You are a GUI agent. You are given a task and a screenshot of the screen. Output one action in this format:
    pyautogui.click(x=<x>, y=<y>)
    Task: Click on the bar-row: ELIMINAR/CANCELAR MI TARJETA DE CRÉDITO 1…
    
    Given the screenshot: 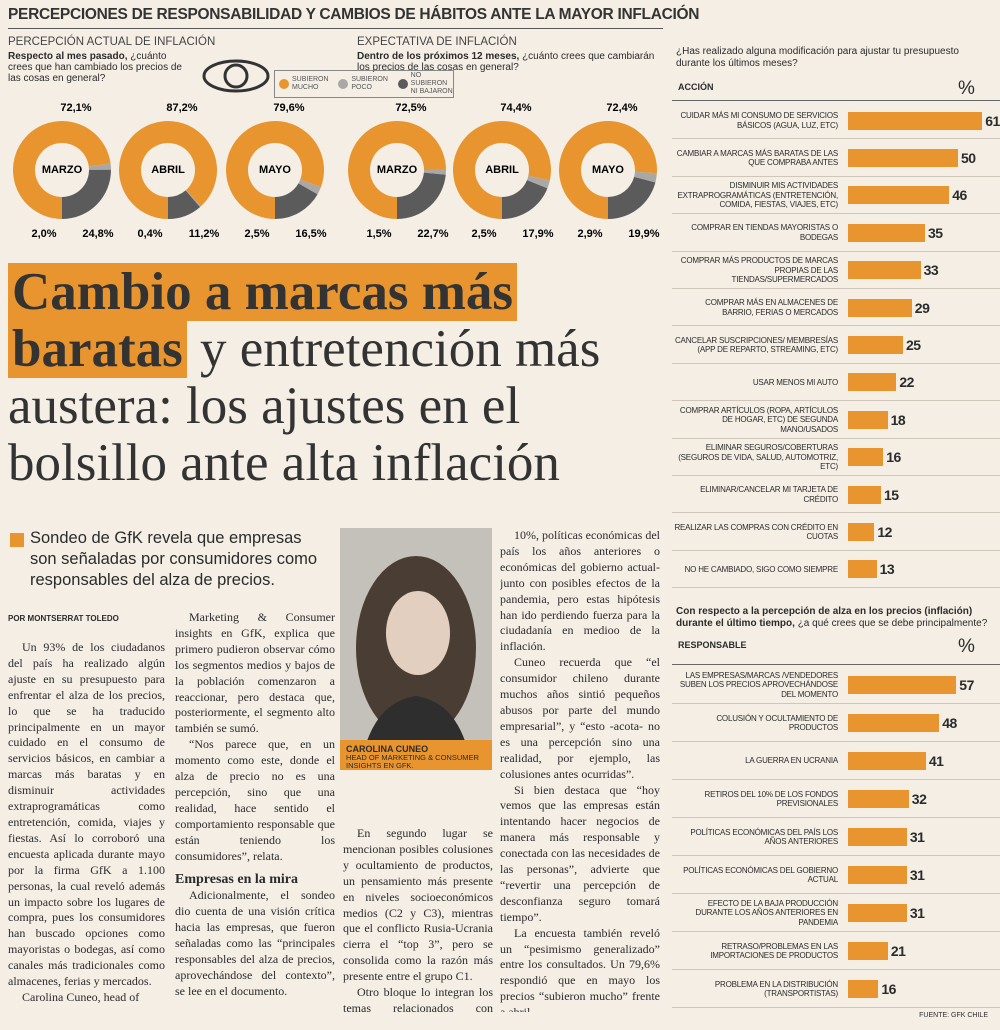 What is the action you would take?
    pyautogui.click(x=836, y=495)
    